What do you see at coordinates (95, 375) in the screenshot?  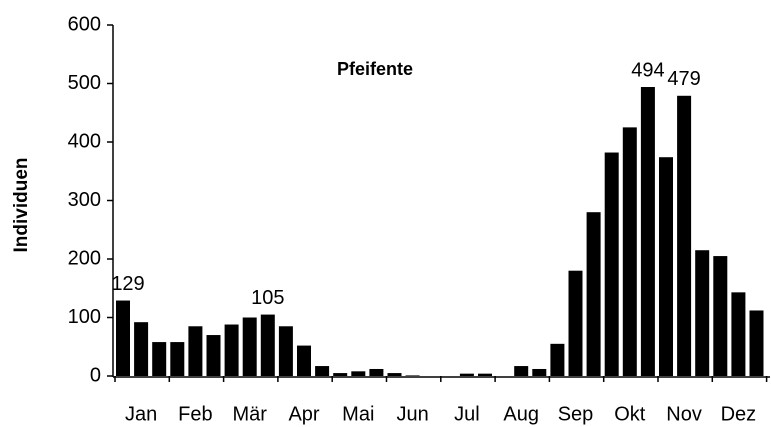 I see `y-tick-label: 0` at bounding box center [95, 375].